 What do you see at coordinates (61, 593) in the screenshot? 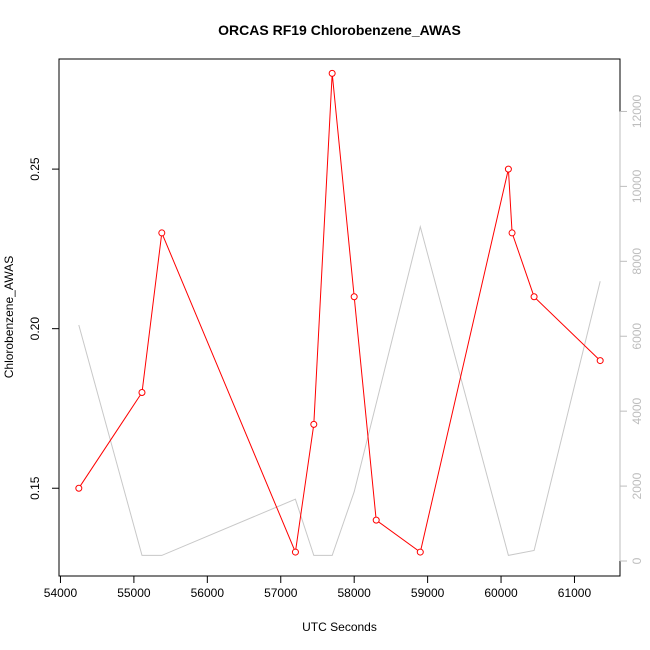
I see `x-tick-label: 54000` at bounding box center [61, 593].